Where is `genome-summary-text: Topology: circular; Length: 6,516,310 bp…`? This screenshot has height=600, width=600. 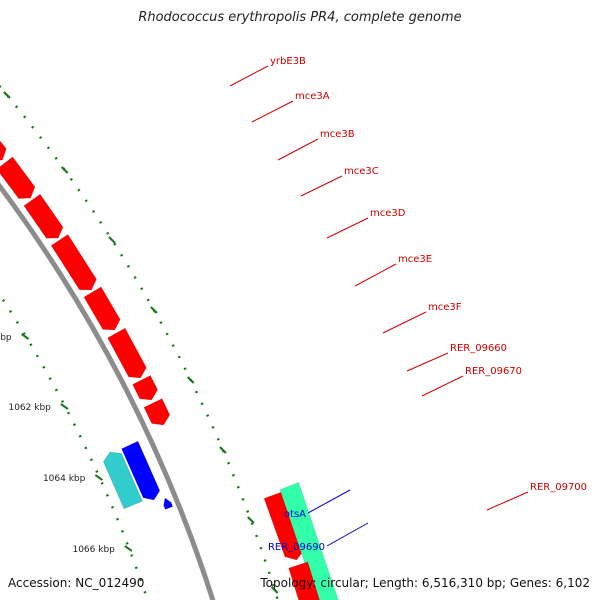
genome-summary-text: Topology: circular; Length: 6,516,310 bp… is located at coordinates (425, 583).